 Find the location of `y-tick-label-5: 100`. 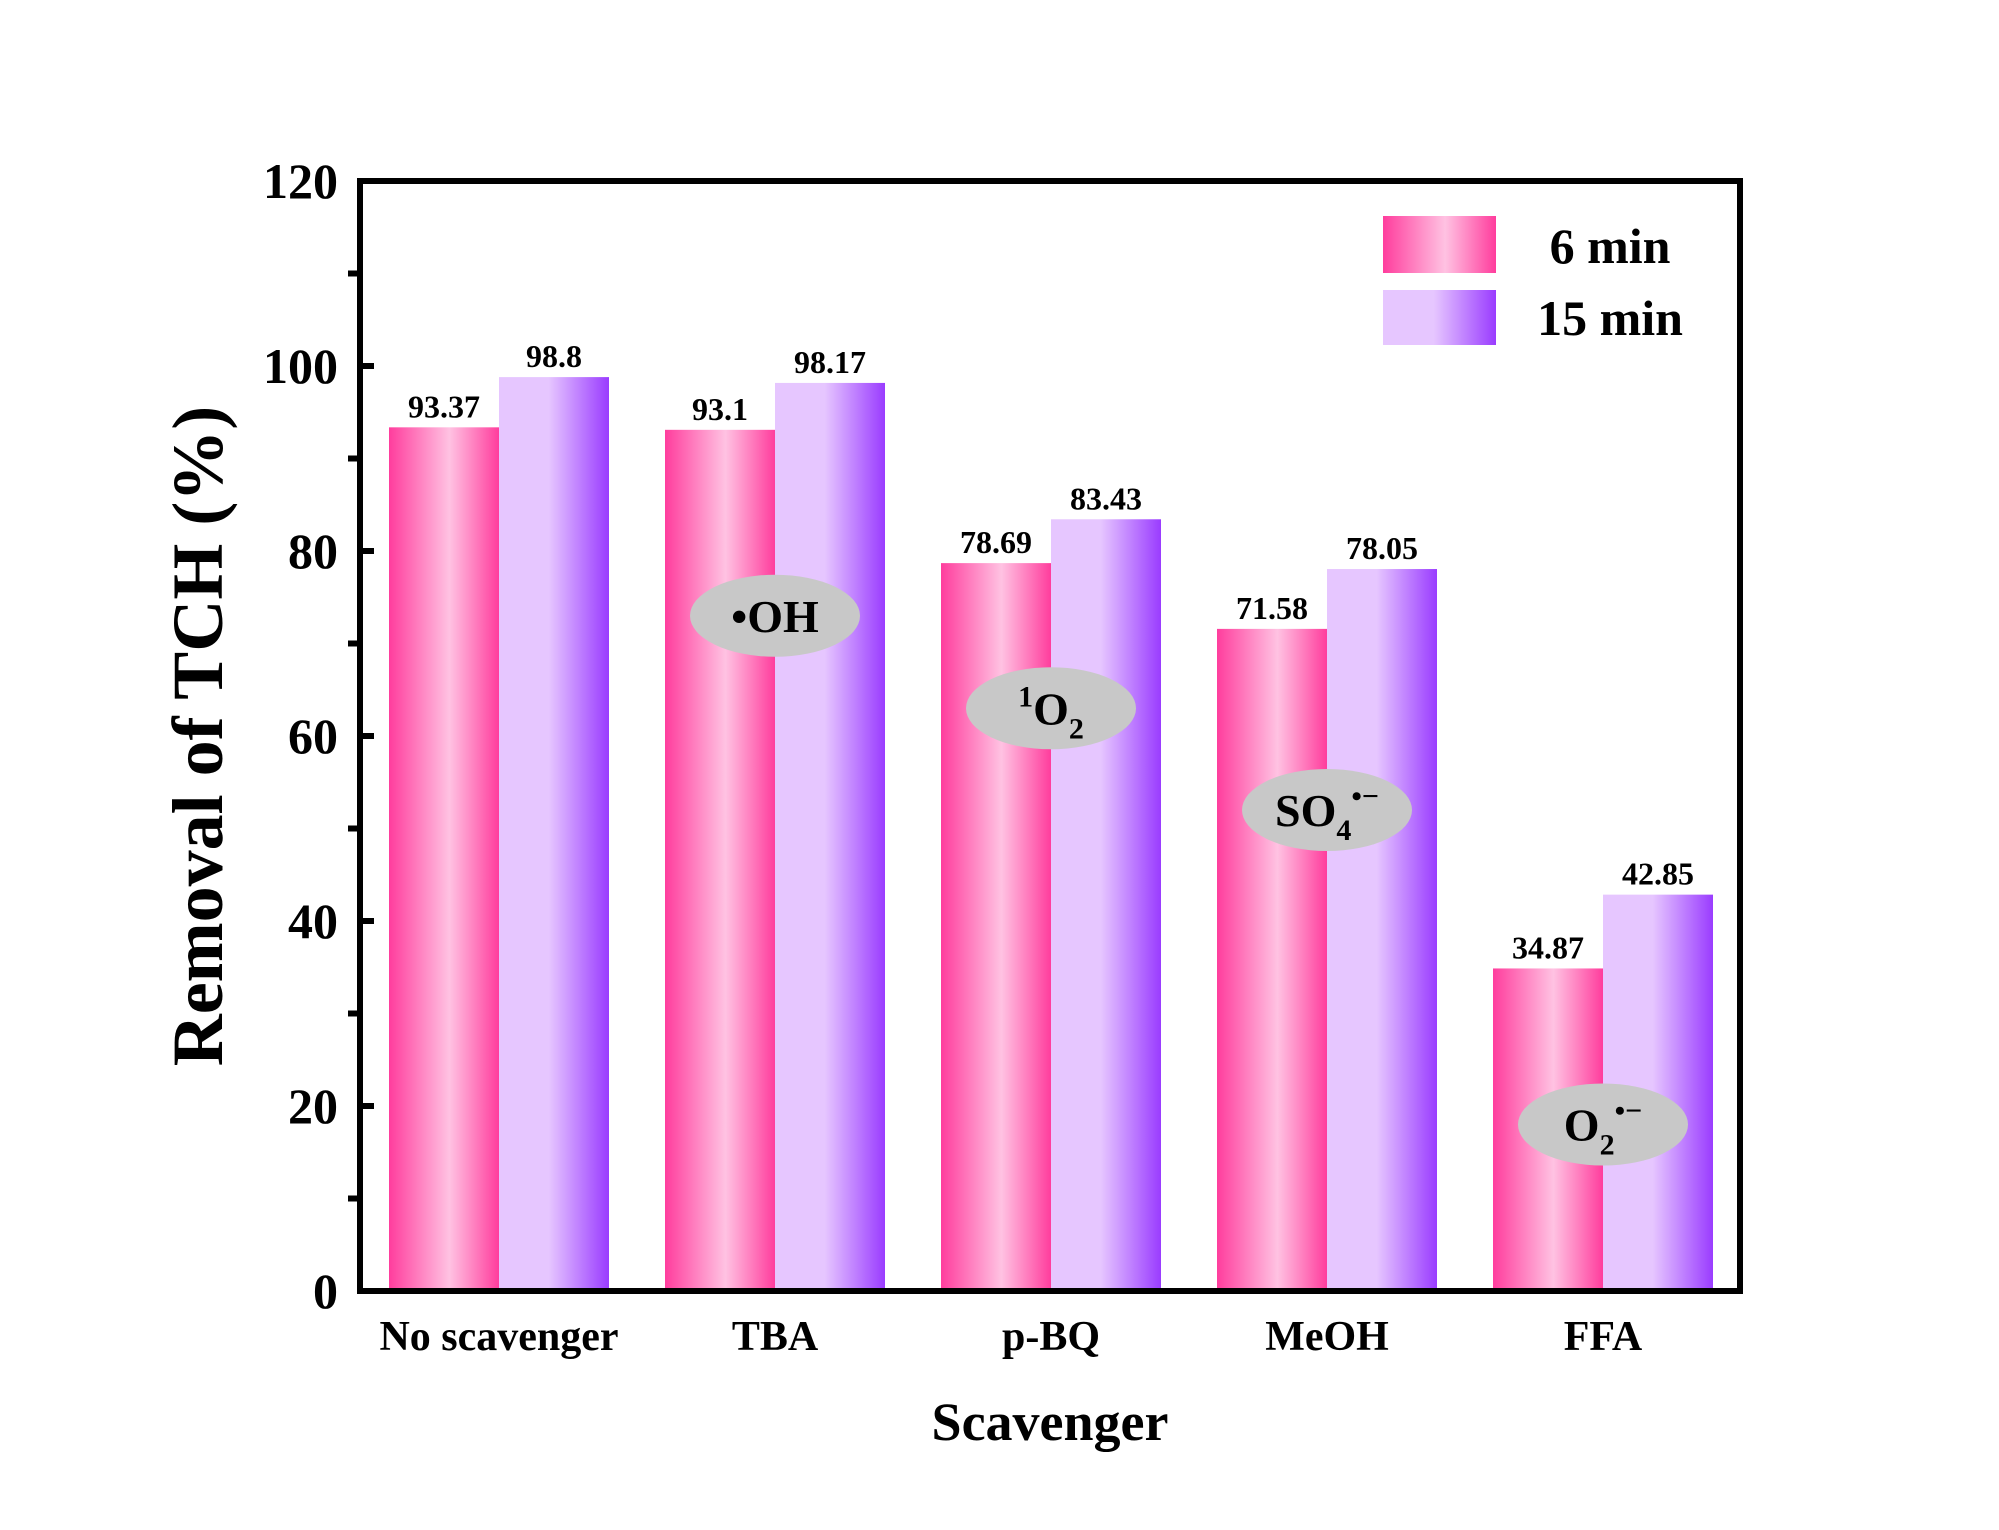

y-tick-label-5: 100 is located at coordinates (300, 366).